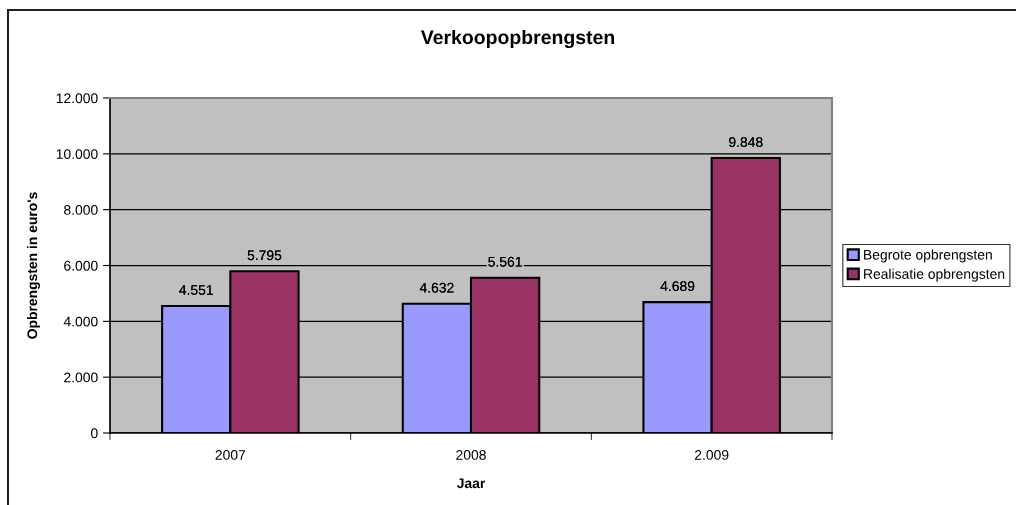  What do you see at coordinates (77, 154) in the screenshot?
I see `y-tick-label: 10.000` at bounding box center [77, 154].